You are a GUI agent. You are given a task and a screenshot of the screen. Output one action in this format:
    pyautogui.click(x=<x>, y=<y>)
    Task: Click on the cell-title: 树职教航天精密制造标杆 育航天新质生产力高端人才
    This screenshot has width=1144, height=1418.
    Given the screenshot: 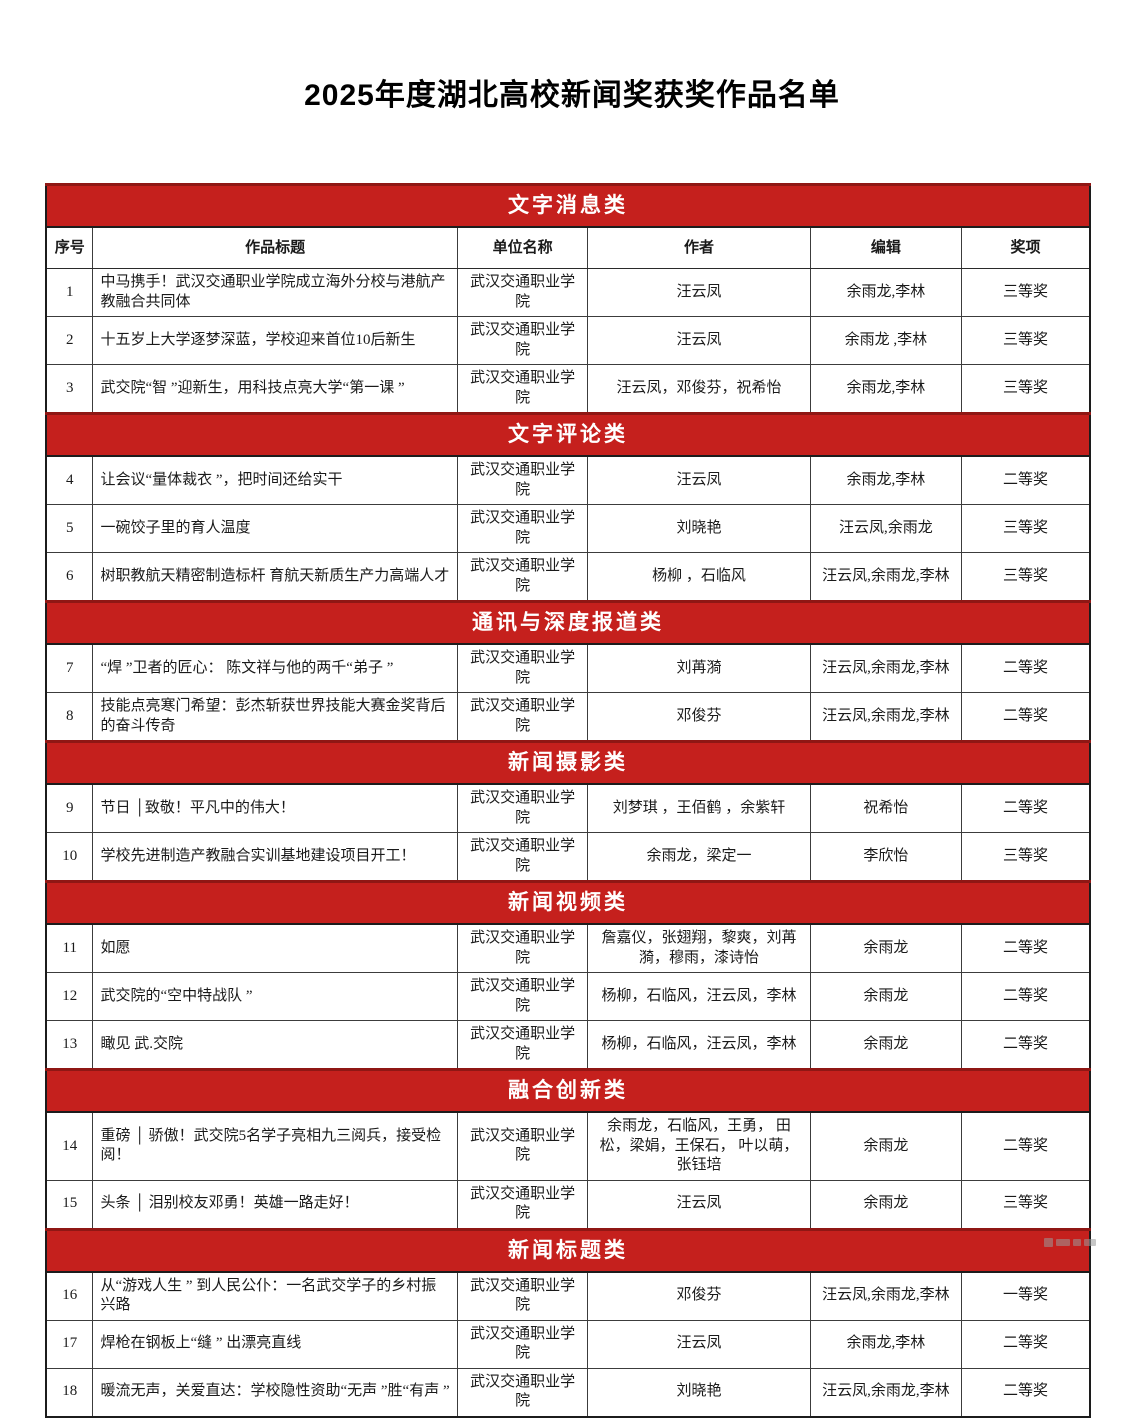 What is the action you would take?
    pyautogui.click(x=275, y=577)
    